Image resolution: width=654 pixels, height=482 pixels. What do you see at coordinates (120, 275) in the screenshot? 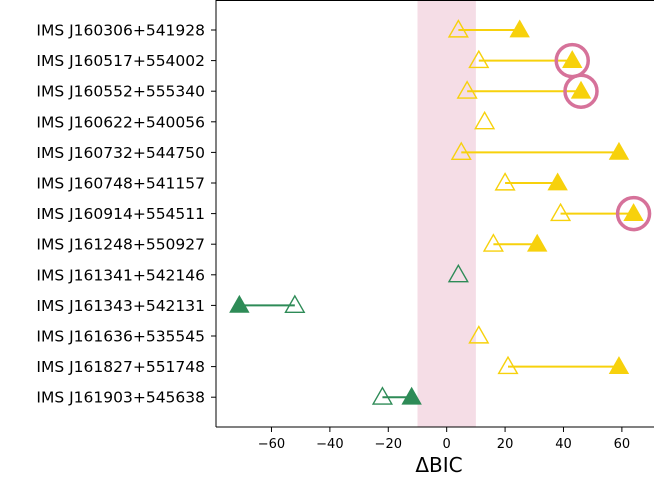
I see `y-tick-label: IMS J161341+542146` at bounding box center [120, 275].